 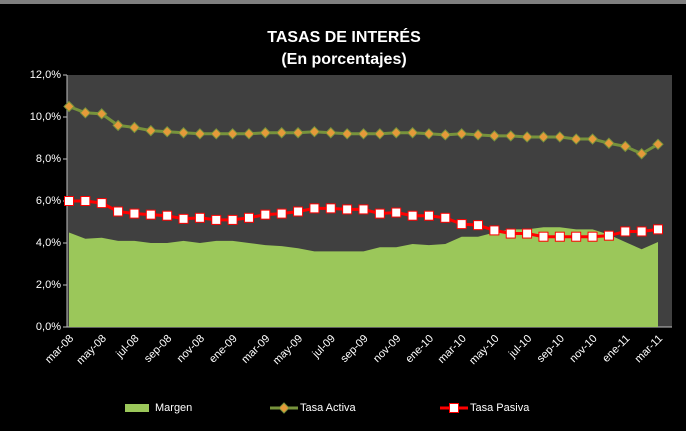 What do you see at coordinates (137, 408) in the screenshot?
I see `legend-swatch` at bounding box center [137, 408].